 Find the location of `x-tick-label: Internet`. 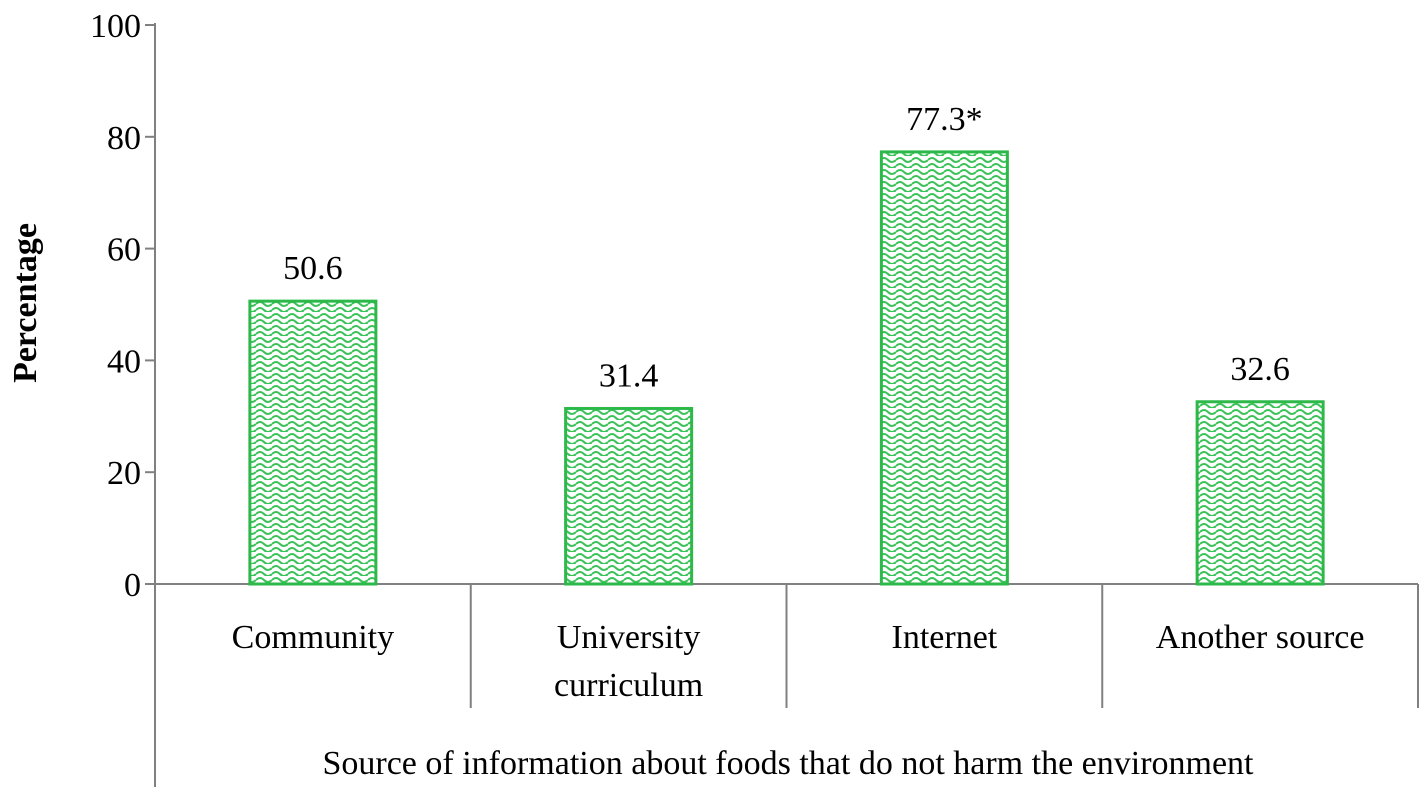

x-tick-label: Internet is located at coordinates (945, 637).